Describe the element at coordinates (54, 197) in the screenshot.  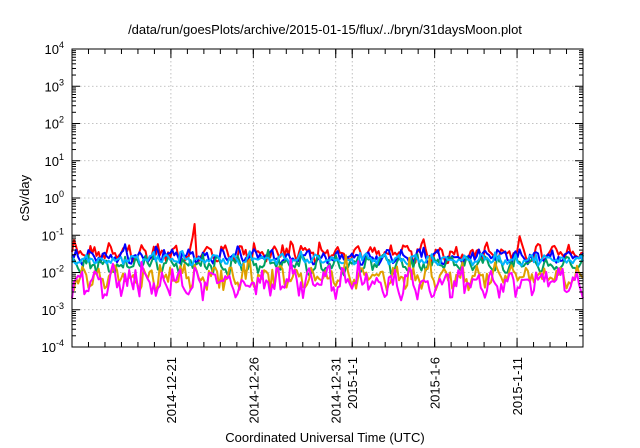
I see `y-tick-label: 10⁰` at that location.